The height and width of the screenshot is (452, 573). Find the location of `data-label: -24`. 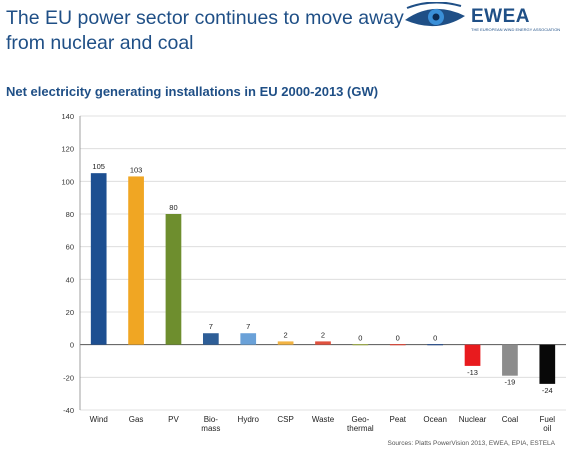

data-label: -24 is located at coordinates (547, 390).